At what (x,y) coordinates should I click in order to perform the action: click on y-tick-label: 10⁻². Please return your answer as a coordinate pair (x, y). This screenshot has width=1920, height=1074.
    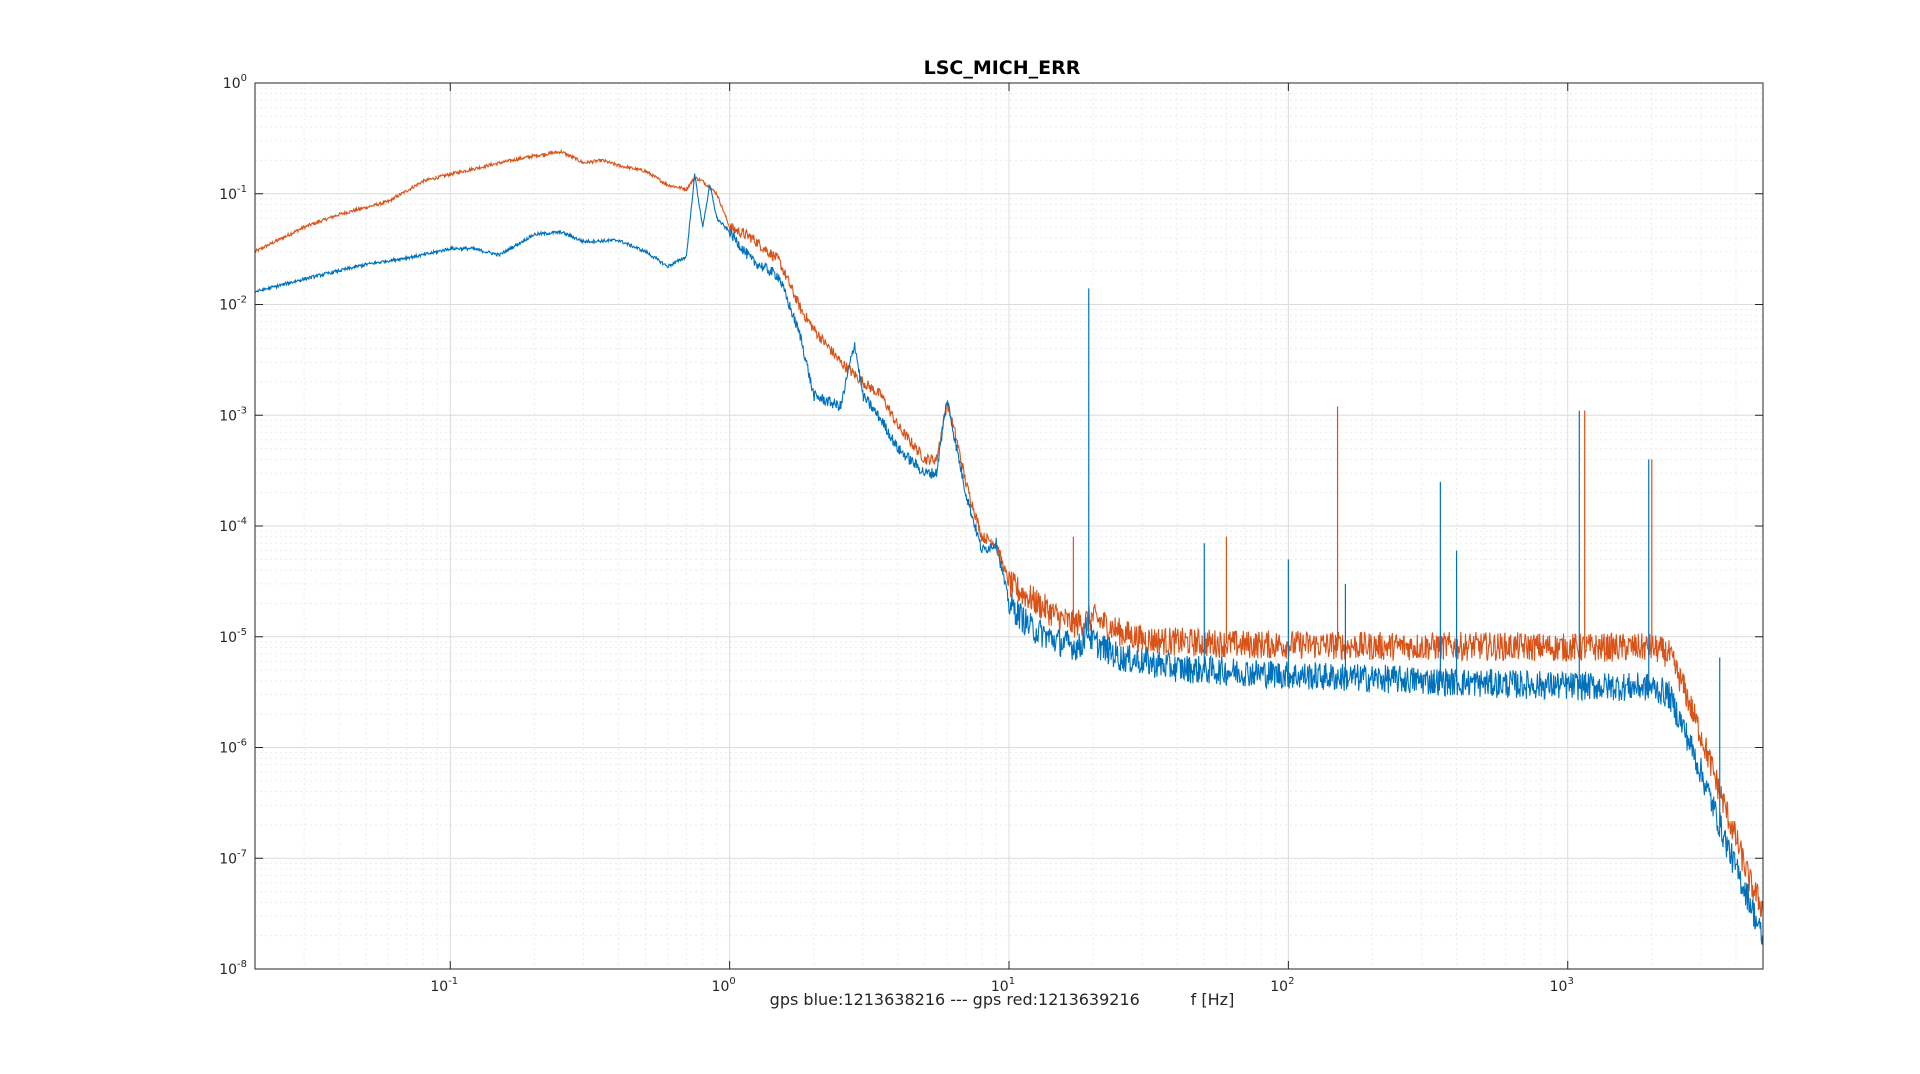
    Looking at the image, I should click on (233, 304).